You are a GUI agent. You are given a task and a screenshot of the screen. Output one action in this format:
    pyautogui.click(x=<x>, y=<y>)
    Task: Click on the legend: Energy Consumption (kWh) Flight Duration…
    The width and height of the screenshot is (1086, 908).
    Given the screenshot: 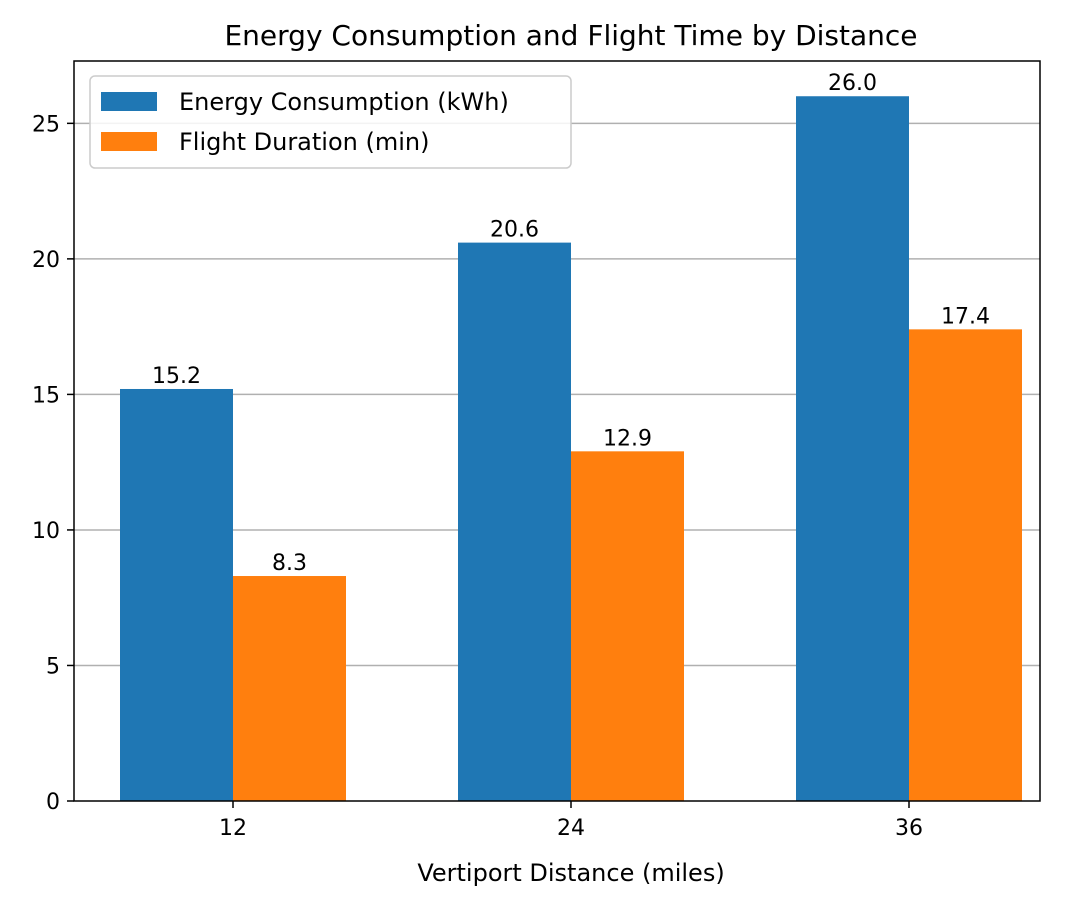 What is the action you would take?
    pyautogui.click(x=330, y=122)
    